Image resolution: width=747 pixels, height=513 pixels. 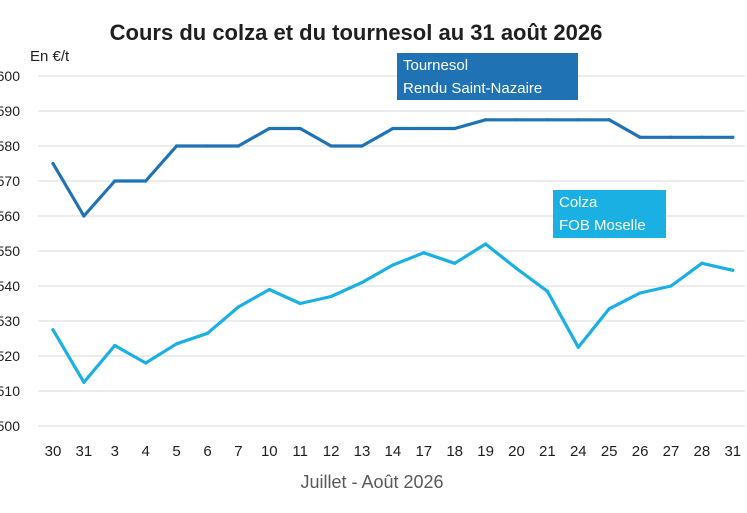 What do you see at coordinates (10, 356) in the screenshot?
I see `y-tick-label: 520` at bounding box center [10, 356].